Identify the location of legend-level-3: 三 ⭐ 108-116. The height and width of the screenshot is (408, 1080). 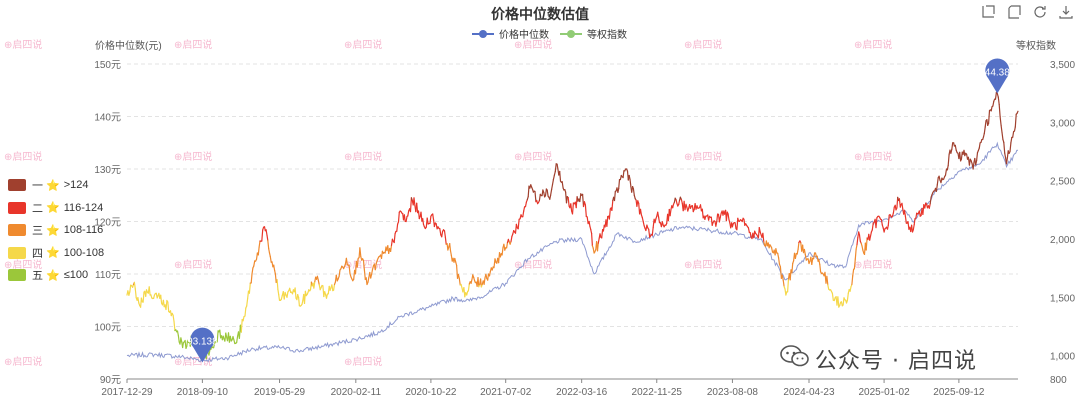
(56, 230).